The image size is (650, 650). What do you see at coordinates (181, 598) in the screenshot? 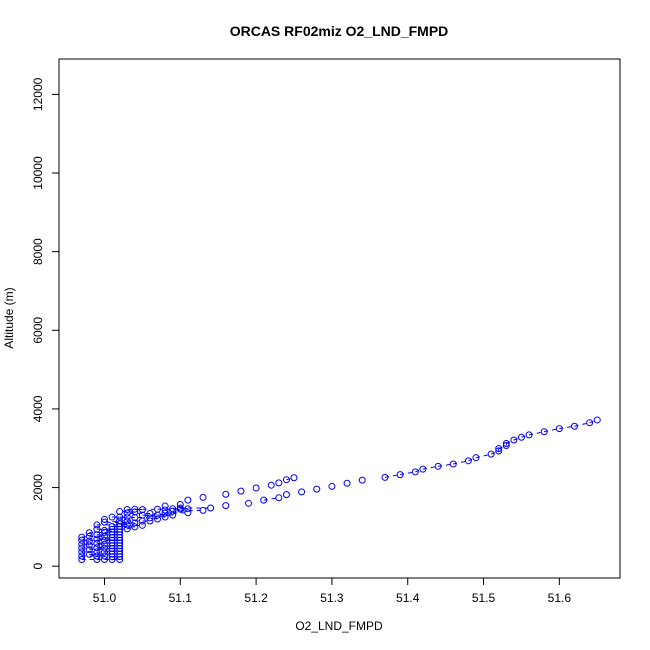
I see `x-tick-label: 51.1` at bounding box center [181, 598].